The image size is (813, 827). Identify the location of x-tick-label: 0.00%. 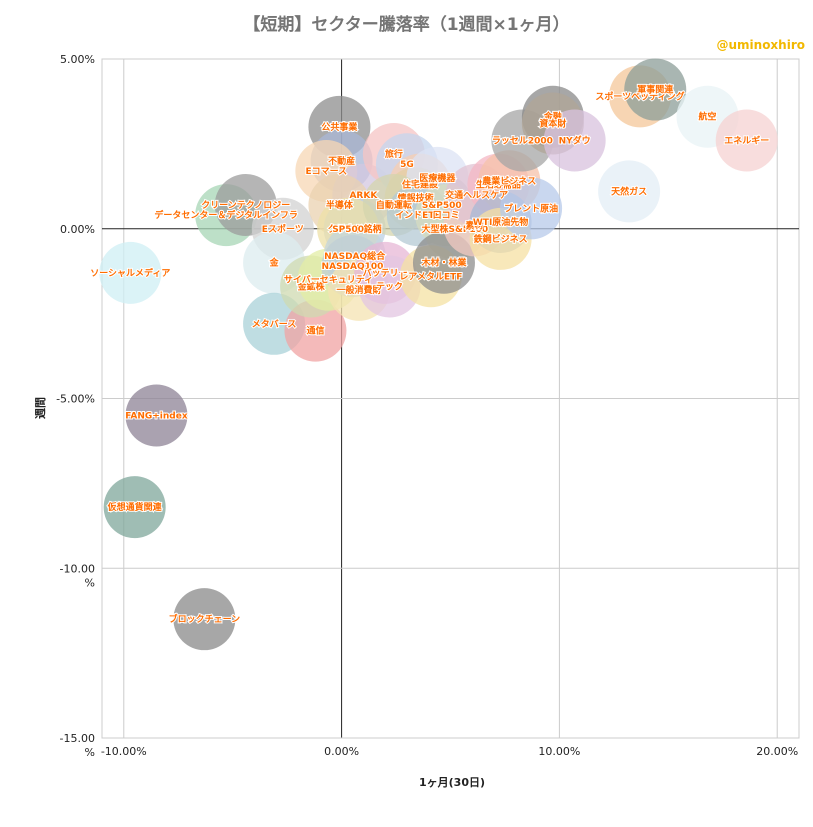
(341, 751).